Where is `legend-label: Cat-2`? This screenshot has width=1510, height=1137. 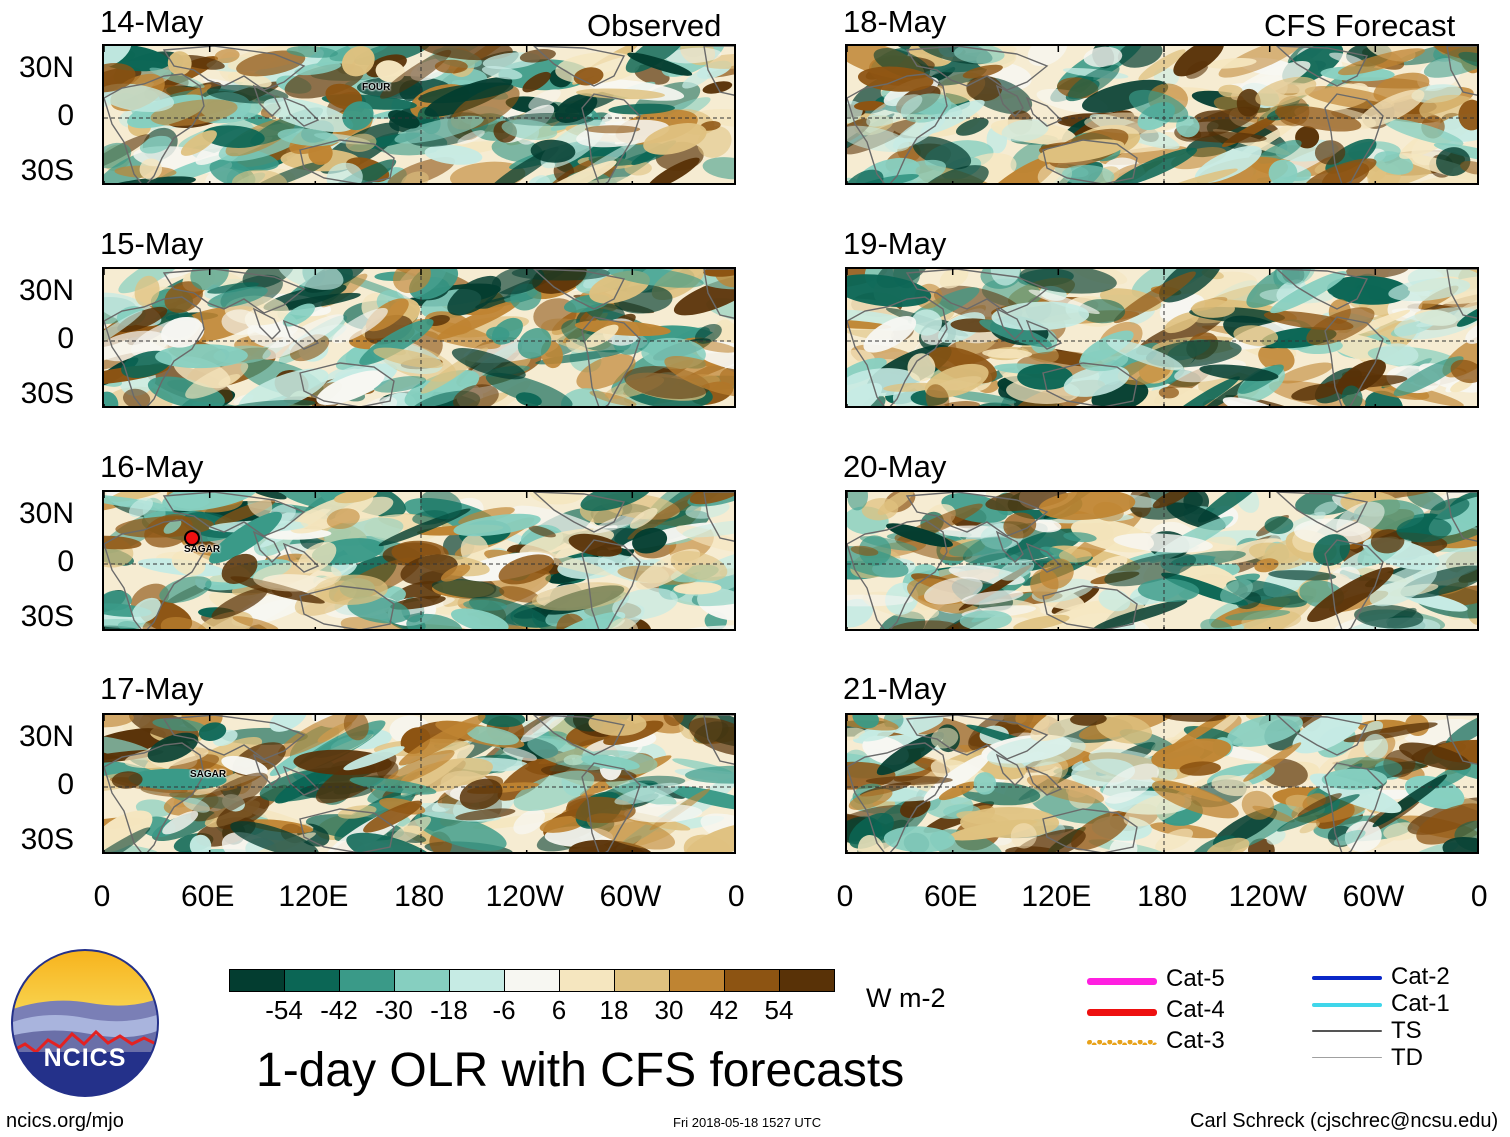 legend-label: Cat-2 is located at coordinates (1420, 976).